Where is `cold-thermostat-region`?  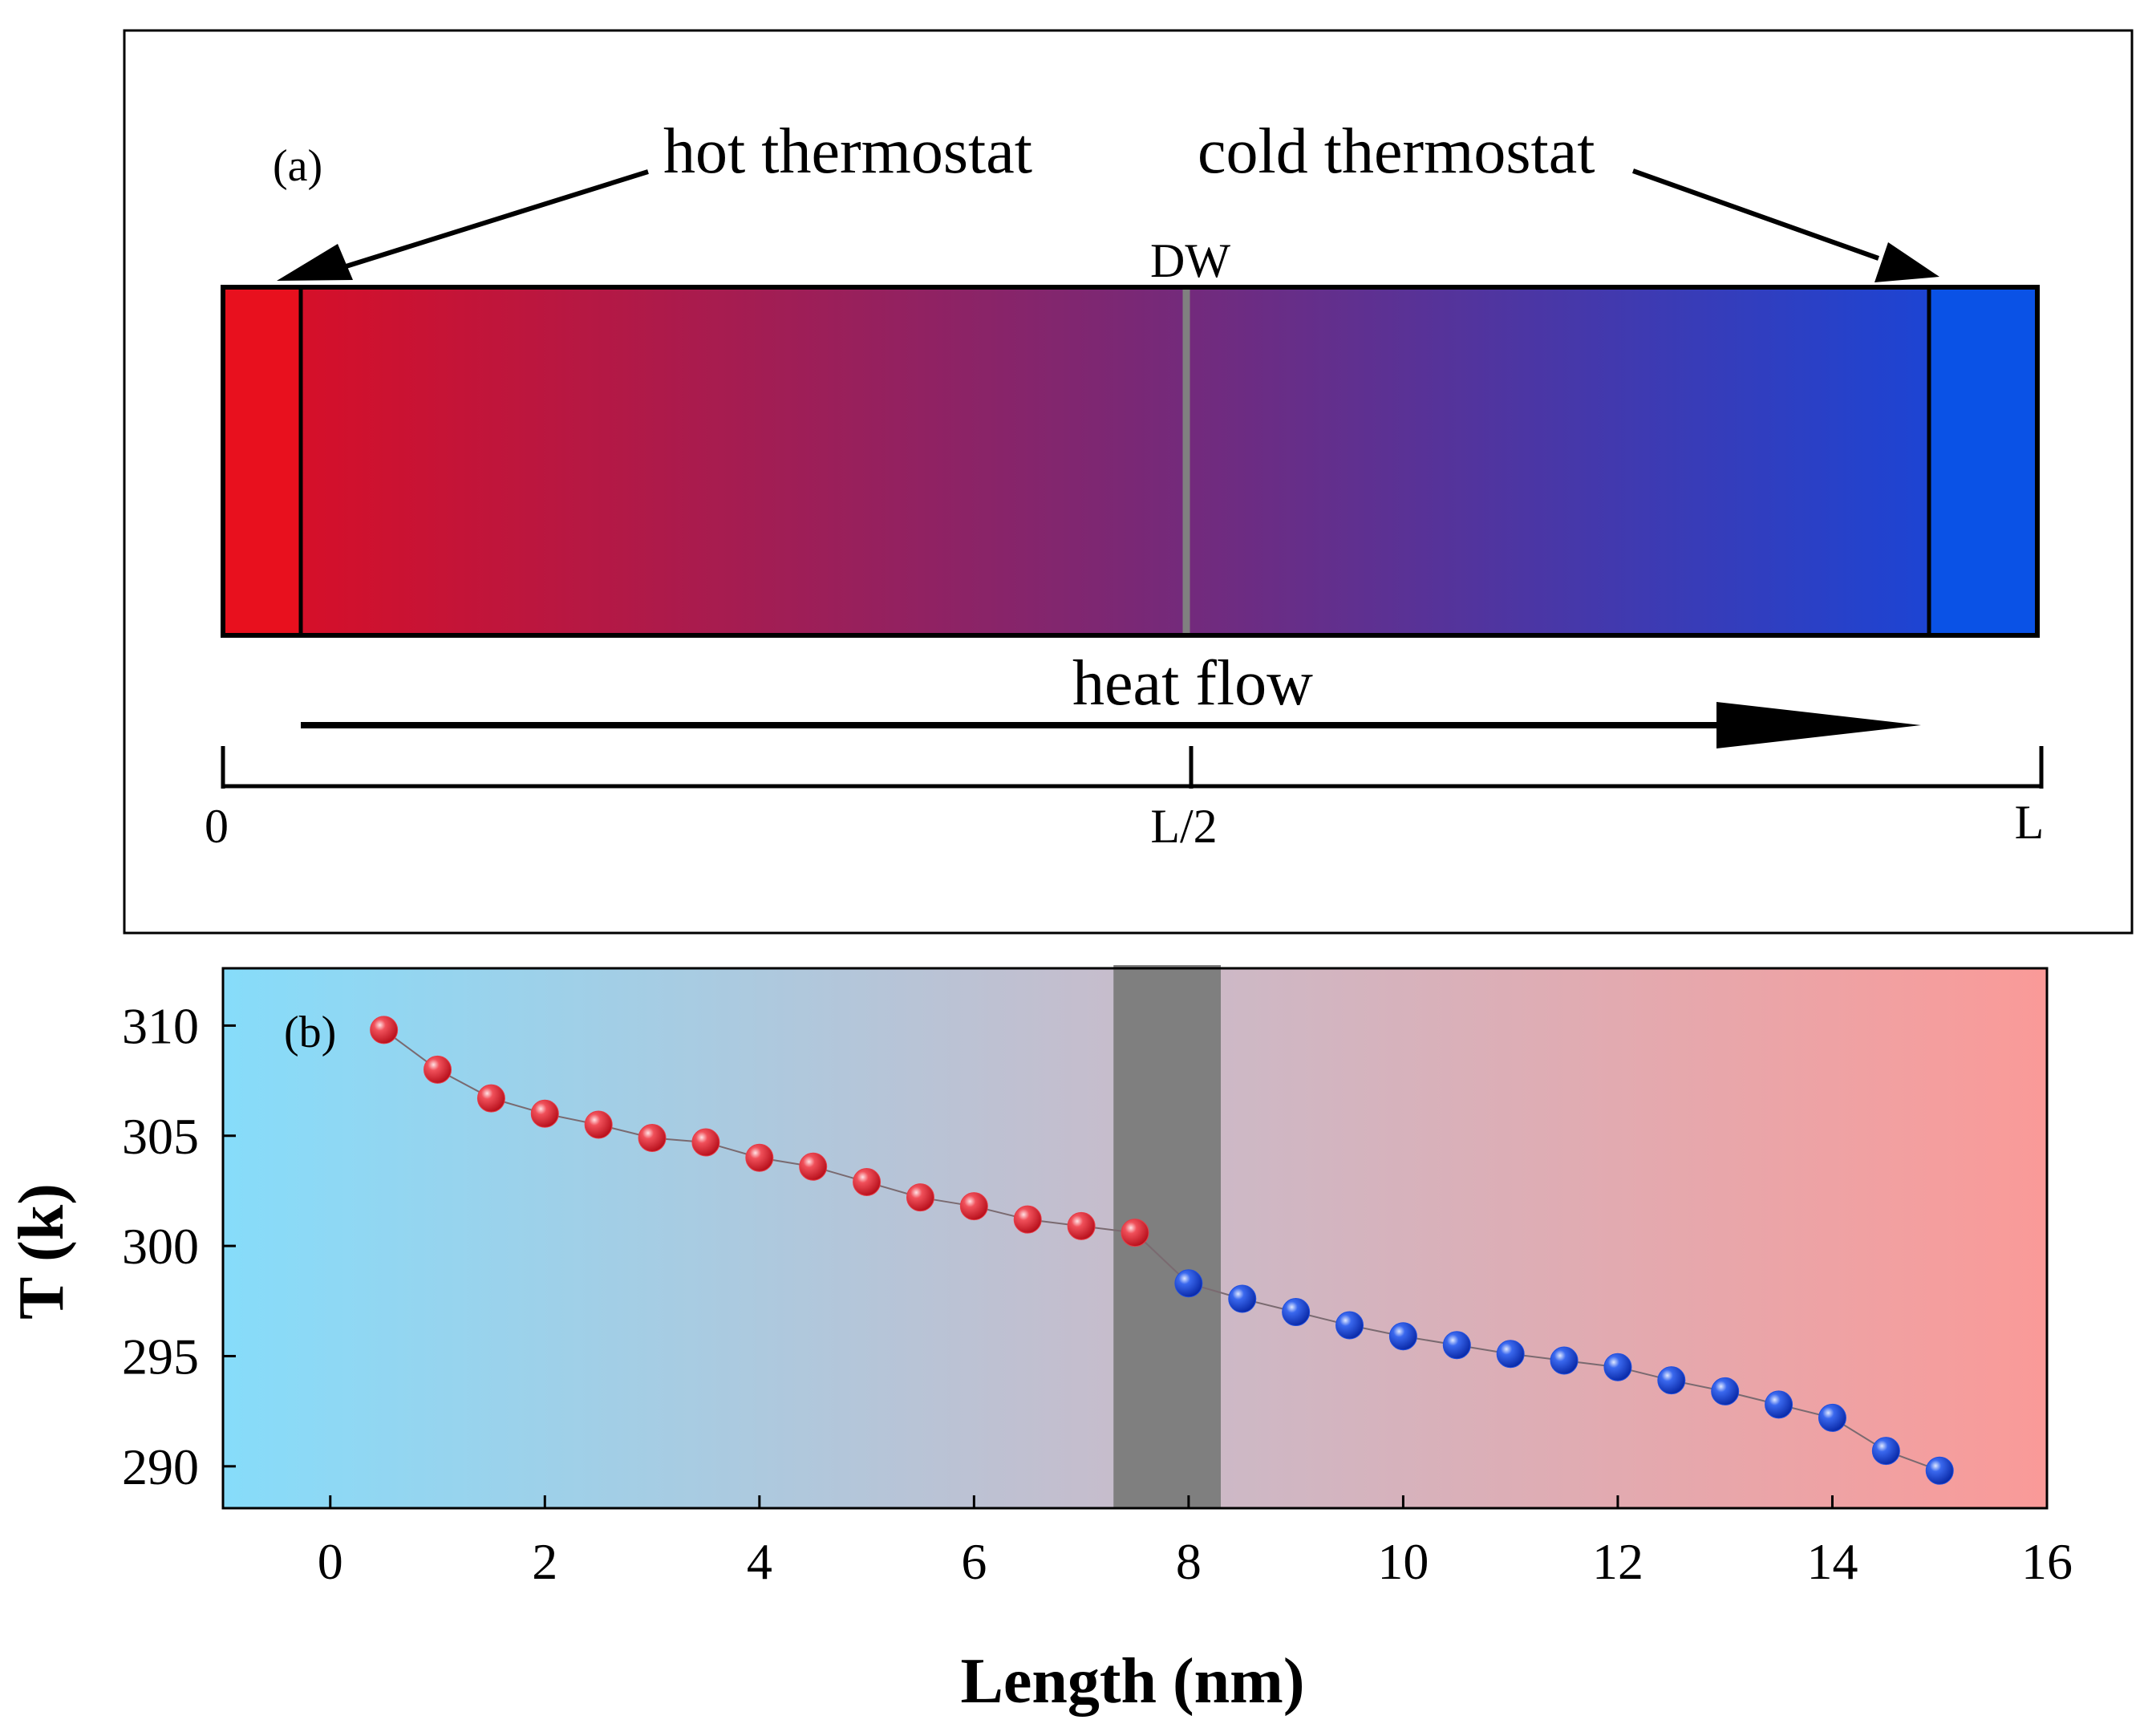 cold-thermostat-region is located at coordinates (1982, 462).